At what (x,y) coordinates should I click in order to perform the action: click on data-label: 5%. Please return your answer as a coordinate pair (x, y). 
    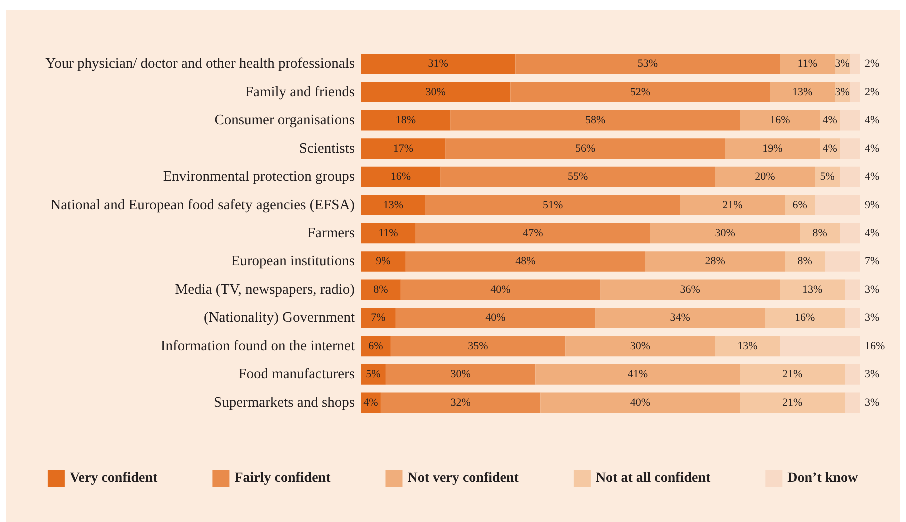
    Looking at the image, I should click on (373, 374).